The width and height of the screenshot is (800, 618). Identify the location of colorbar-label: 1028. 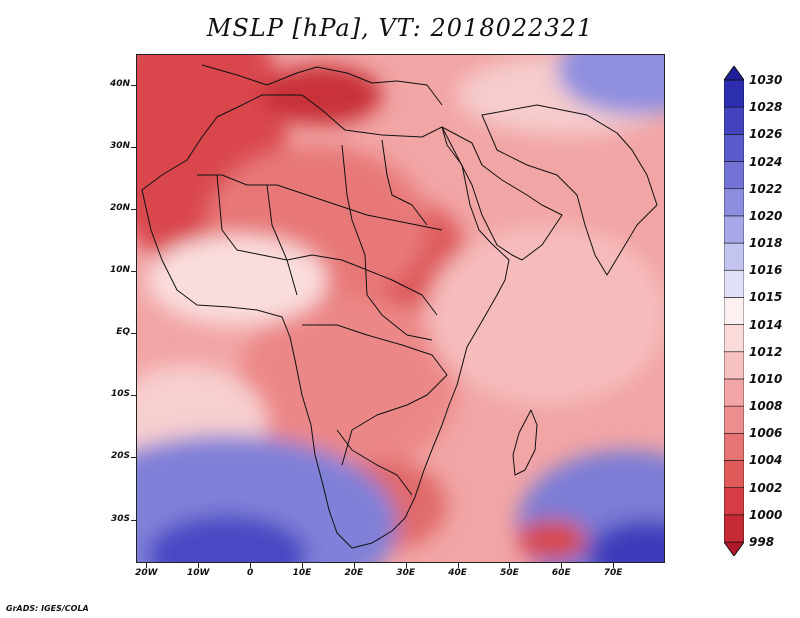
(766, 107).